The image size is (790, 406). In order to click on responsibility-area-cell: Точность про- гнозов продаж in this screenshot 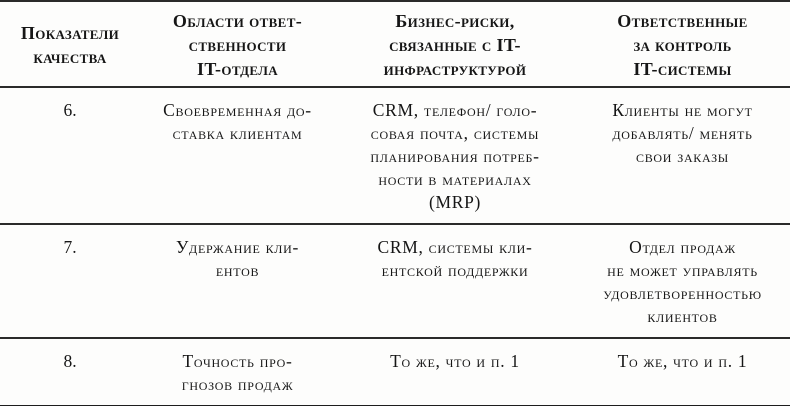, I will do `click(237, 372)`.